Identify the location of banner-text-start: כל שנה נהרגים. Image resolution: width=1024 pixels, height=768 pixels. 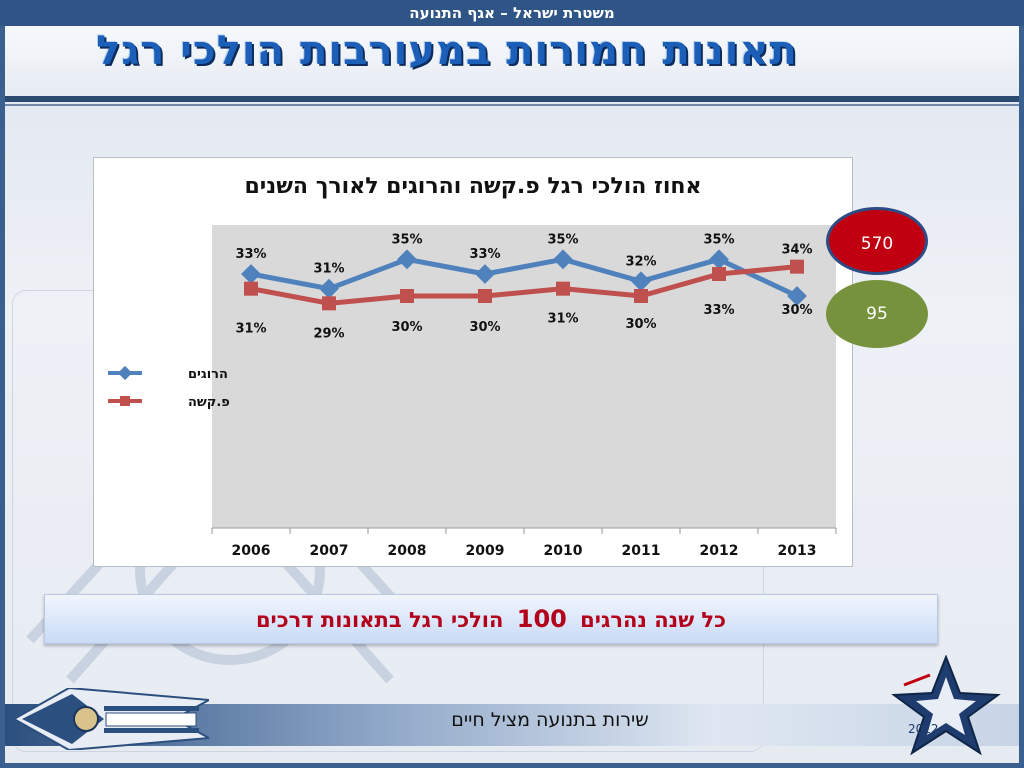
(653, 620).